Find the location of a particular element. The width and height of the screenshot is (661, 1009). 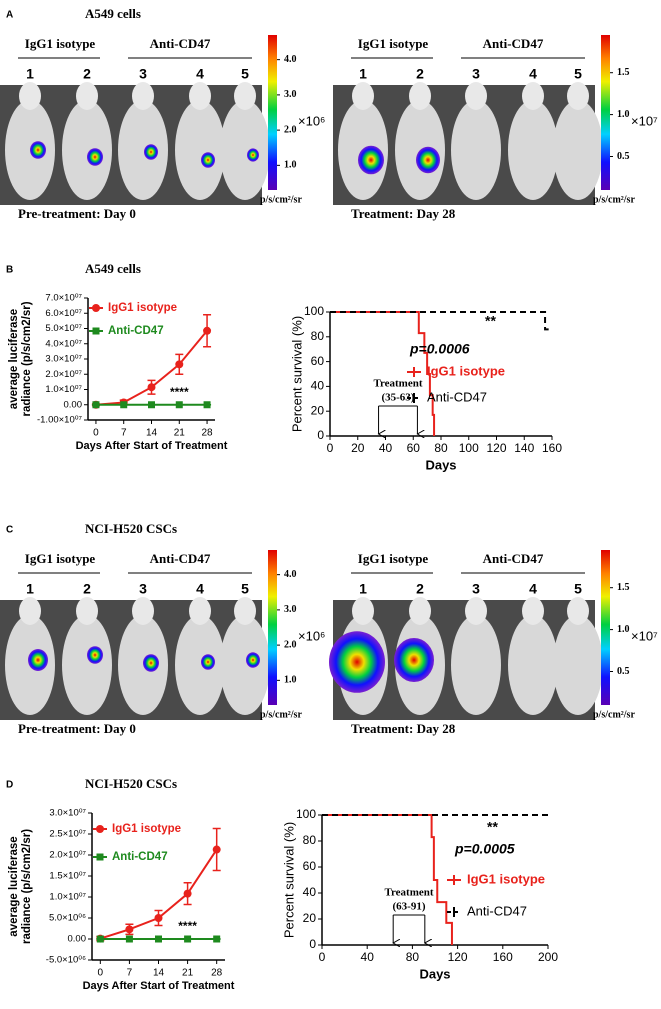

y-tick-label: 1.0×10⁰⁷ is located at coordinates (67, 897).